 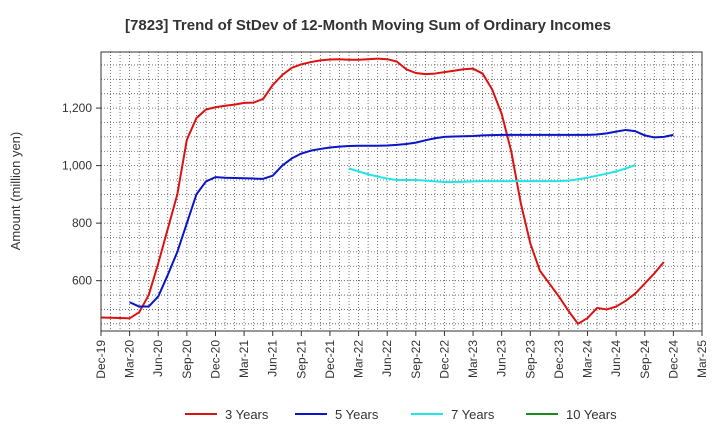 What do you see at coordinates (416, 359) in the screenshot?
I see `x-tick-label: Sep-22` at bounding box center [416, 359].